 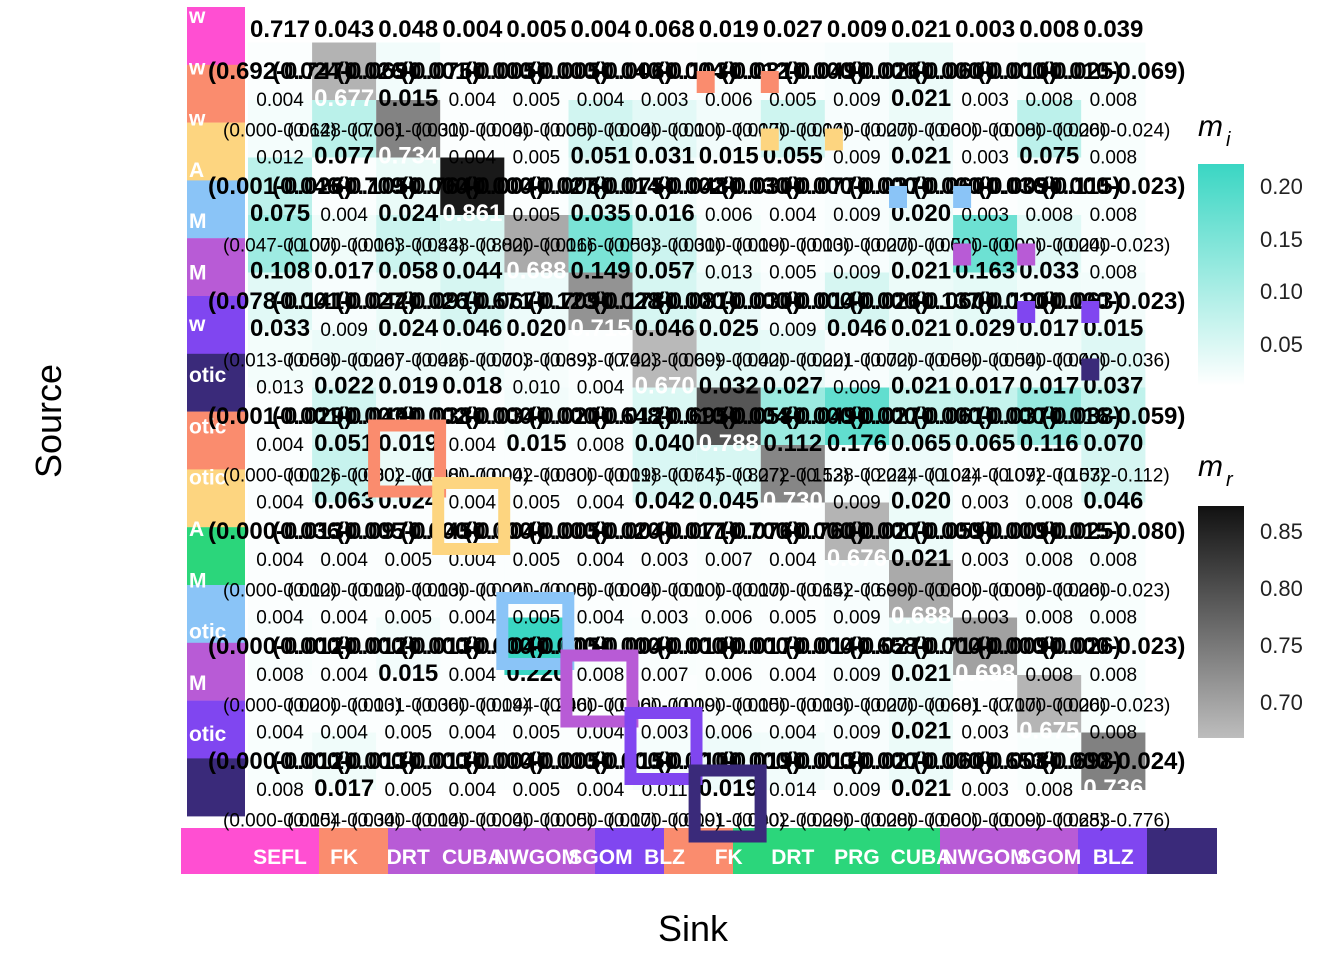 What do you see at coordinates (1113, 71) in the screenshot?
I see `cell-ci-label: (0.010-0.069)` at bounding box center [1113, 71].